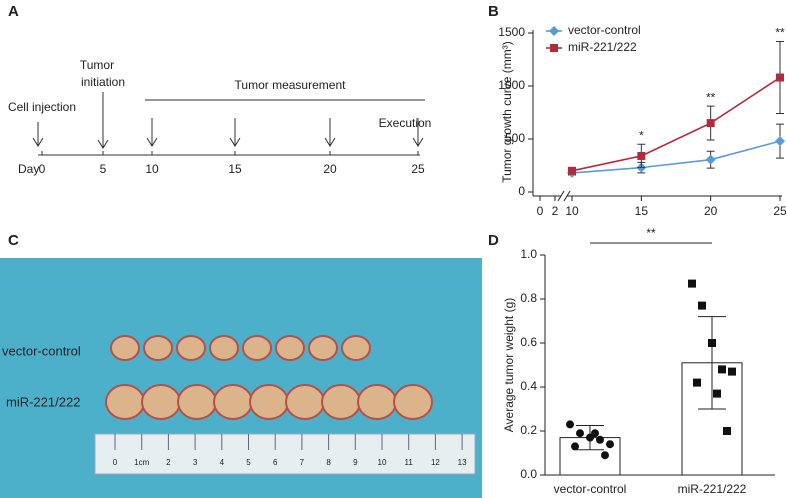 Image resolution: width=787 pixels, height=498 pixels. Describe the element at coordinates (291, 85) in the screenshot. I see `event-label: Tumor measurement` at that location.